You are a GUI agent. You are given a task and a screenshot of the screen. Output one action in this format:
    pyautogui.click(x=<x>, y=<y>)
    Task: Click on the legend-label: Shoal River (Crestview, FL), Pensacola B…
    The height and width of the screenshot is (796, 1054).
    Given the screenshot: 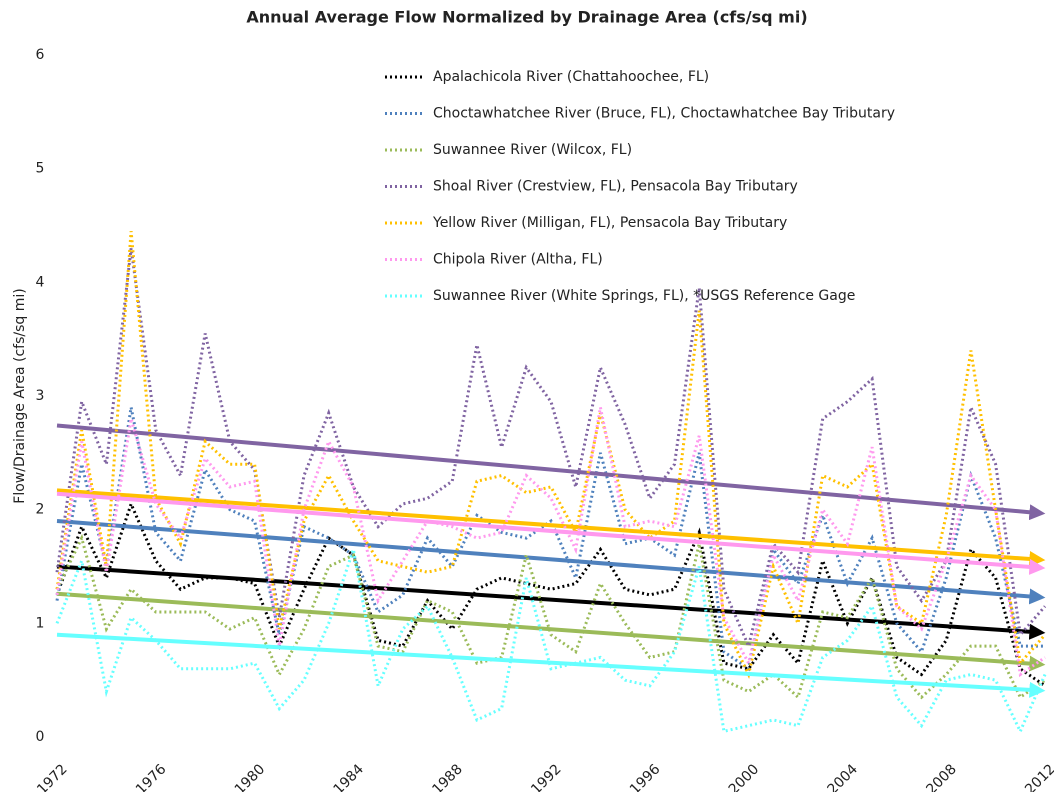 What is the action you would take?
    pyautogui.click(x=615, y=187)
    